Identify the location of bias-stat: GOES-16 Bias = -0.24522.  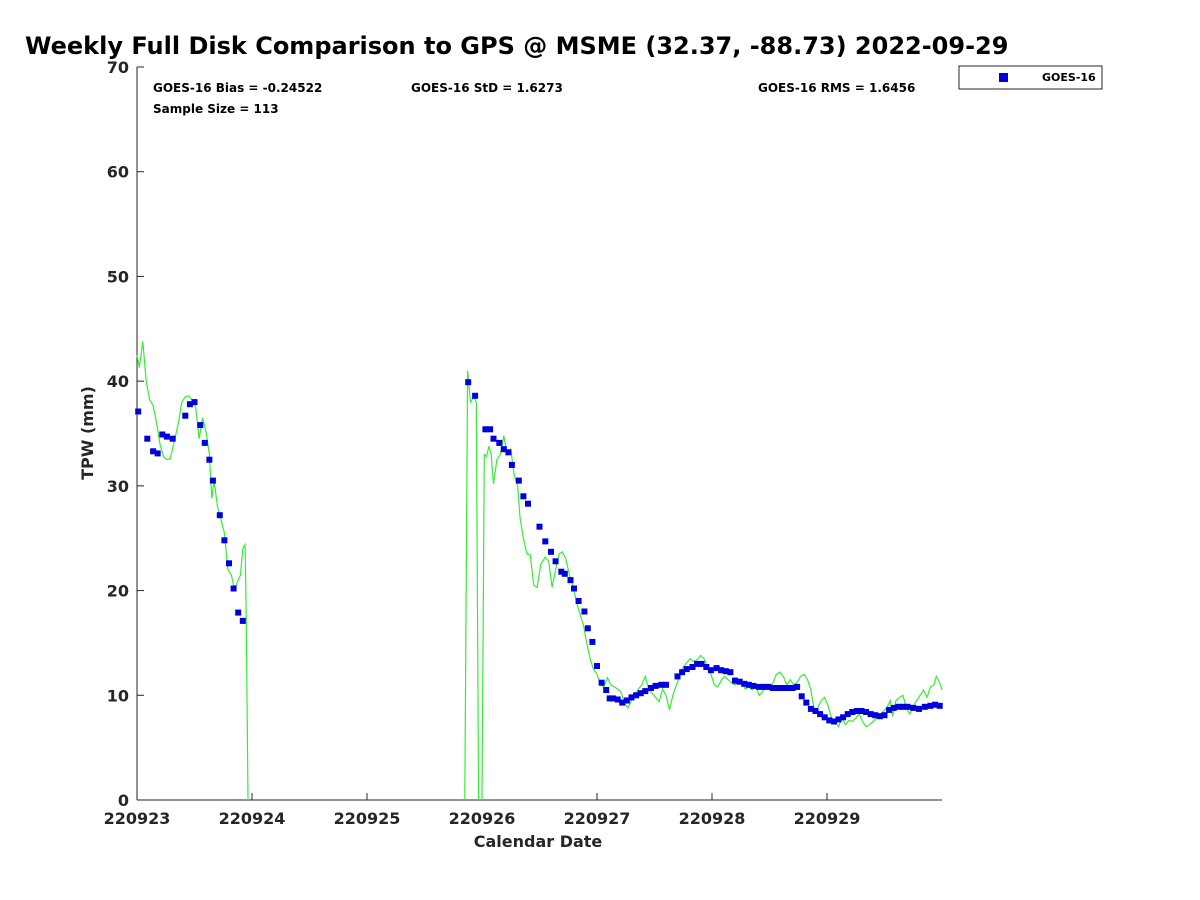
(237, 88).